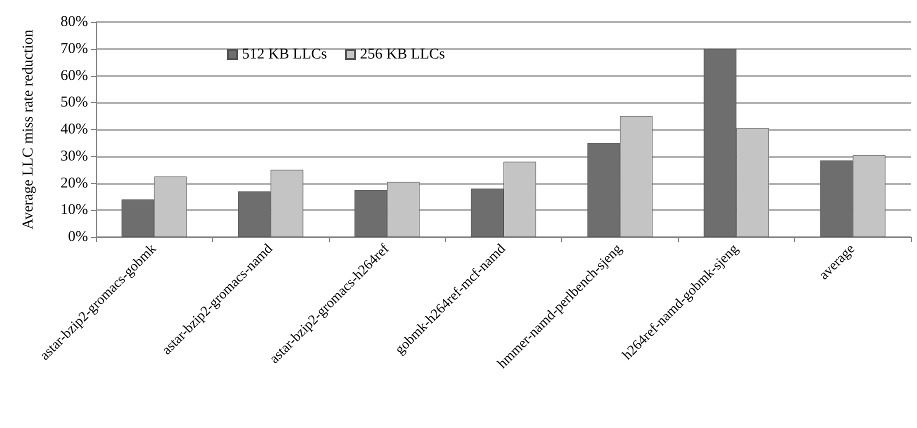 The width and height of the screenshot is (917, 428). What do you see at coordinates (74, 102) in the screenshot?
I see `y-tick-label: 50%` at bounding box center [74, 102].